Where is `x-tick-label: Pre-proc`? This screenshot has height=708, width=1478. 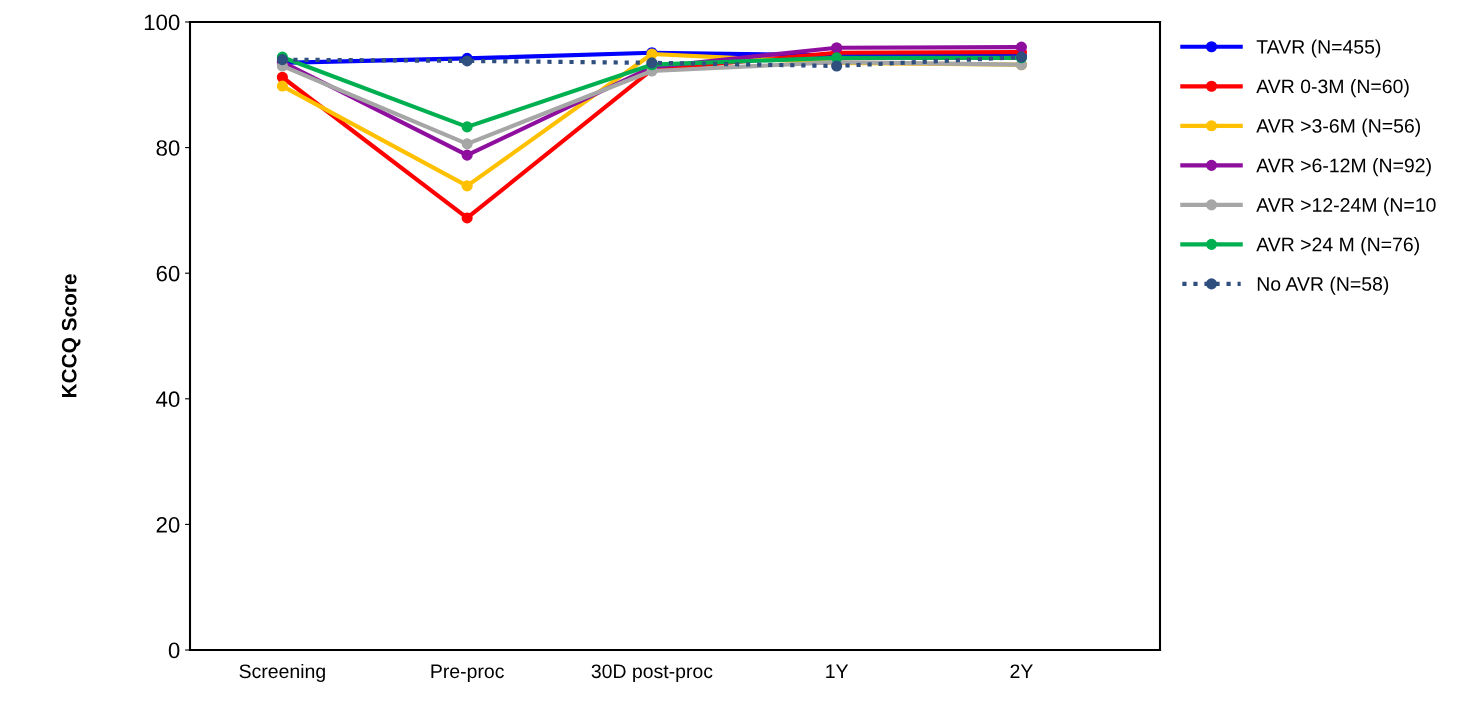 x-tick-label: Pre-proc is located at coordinates (467, 673).